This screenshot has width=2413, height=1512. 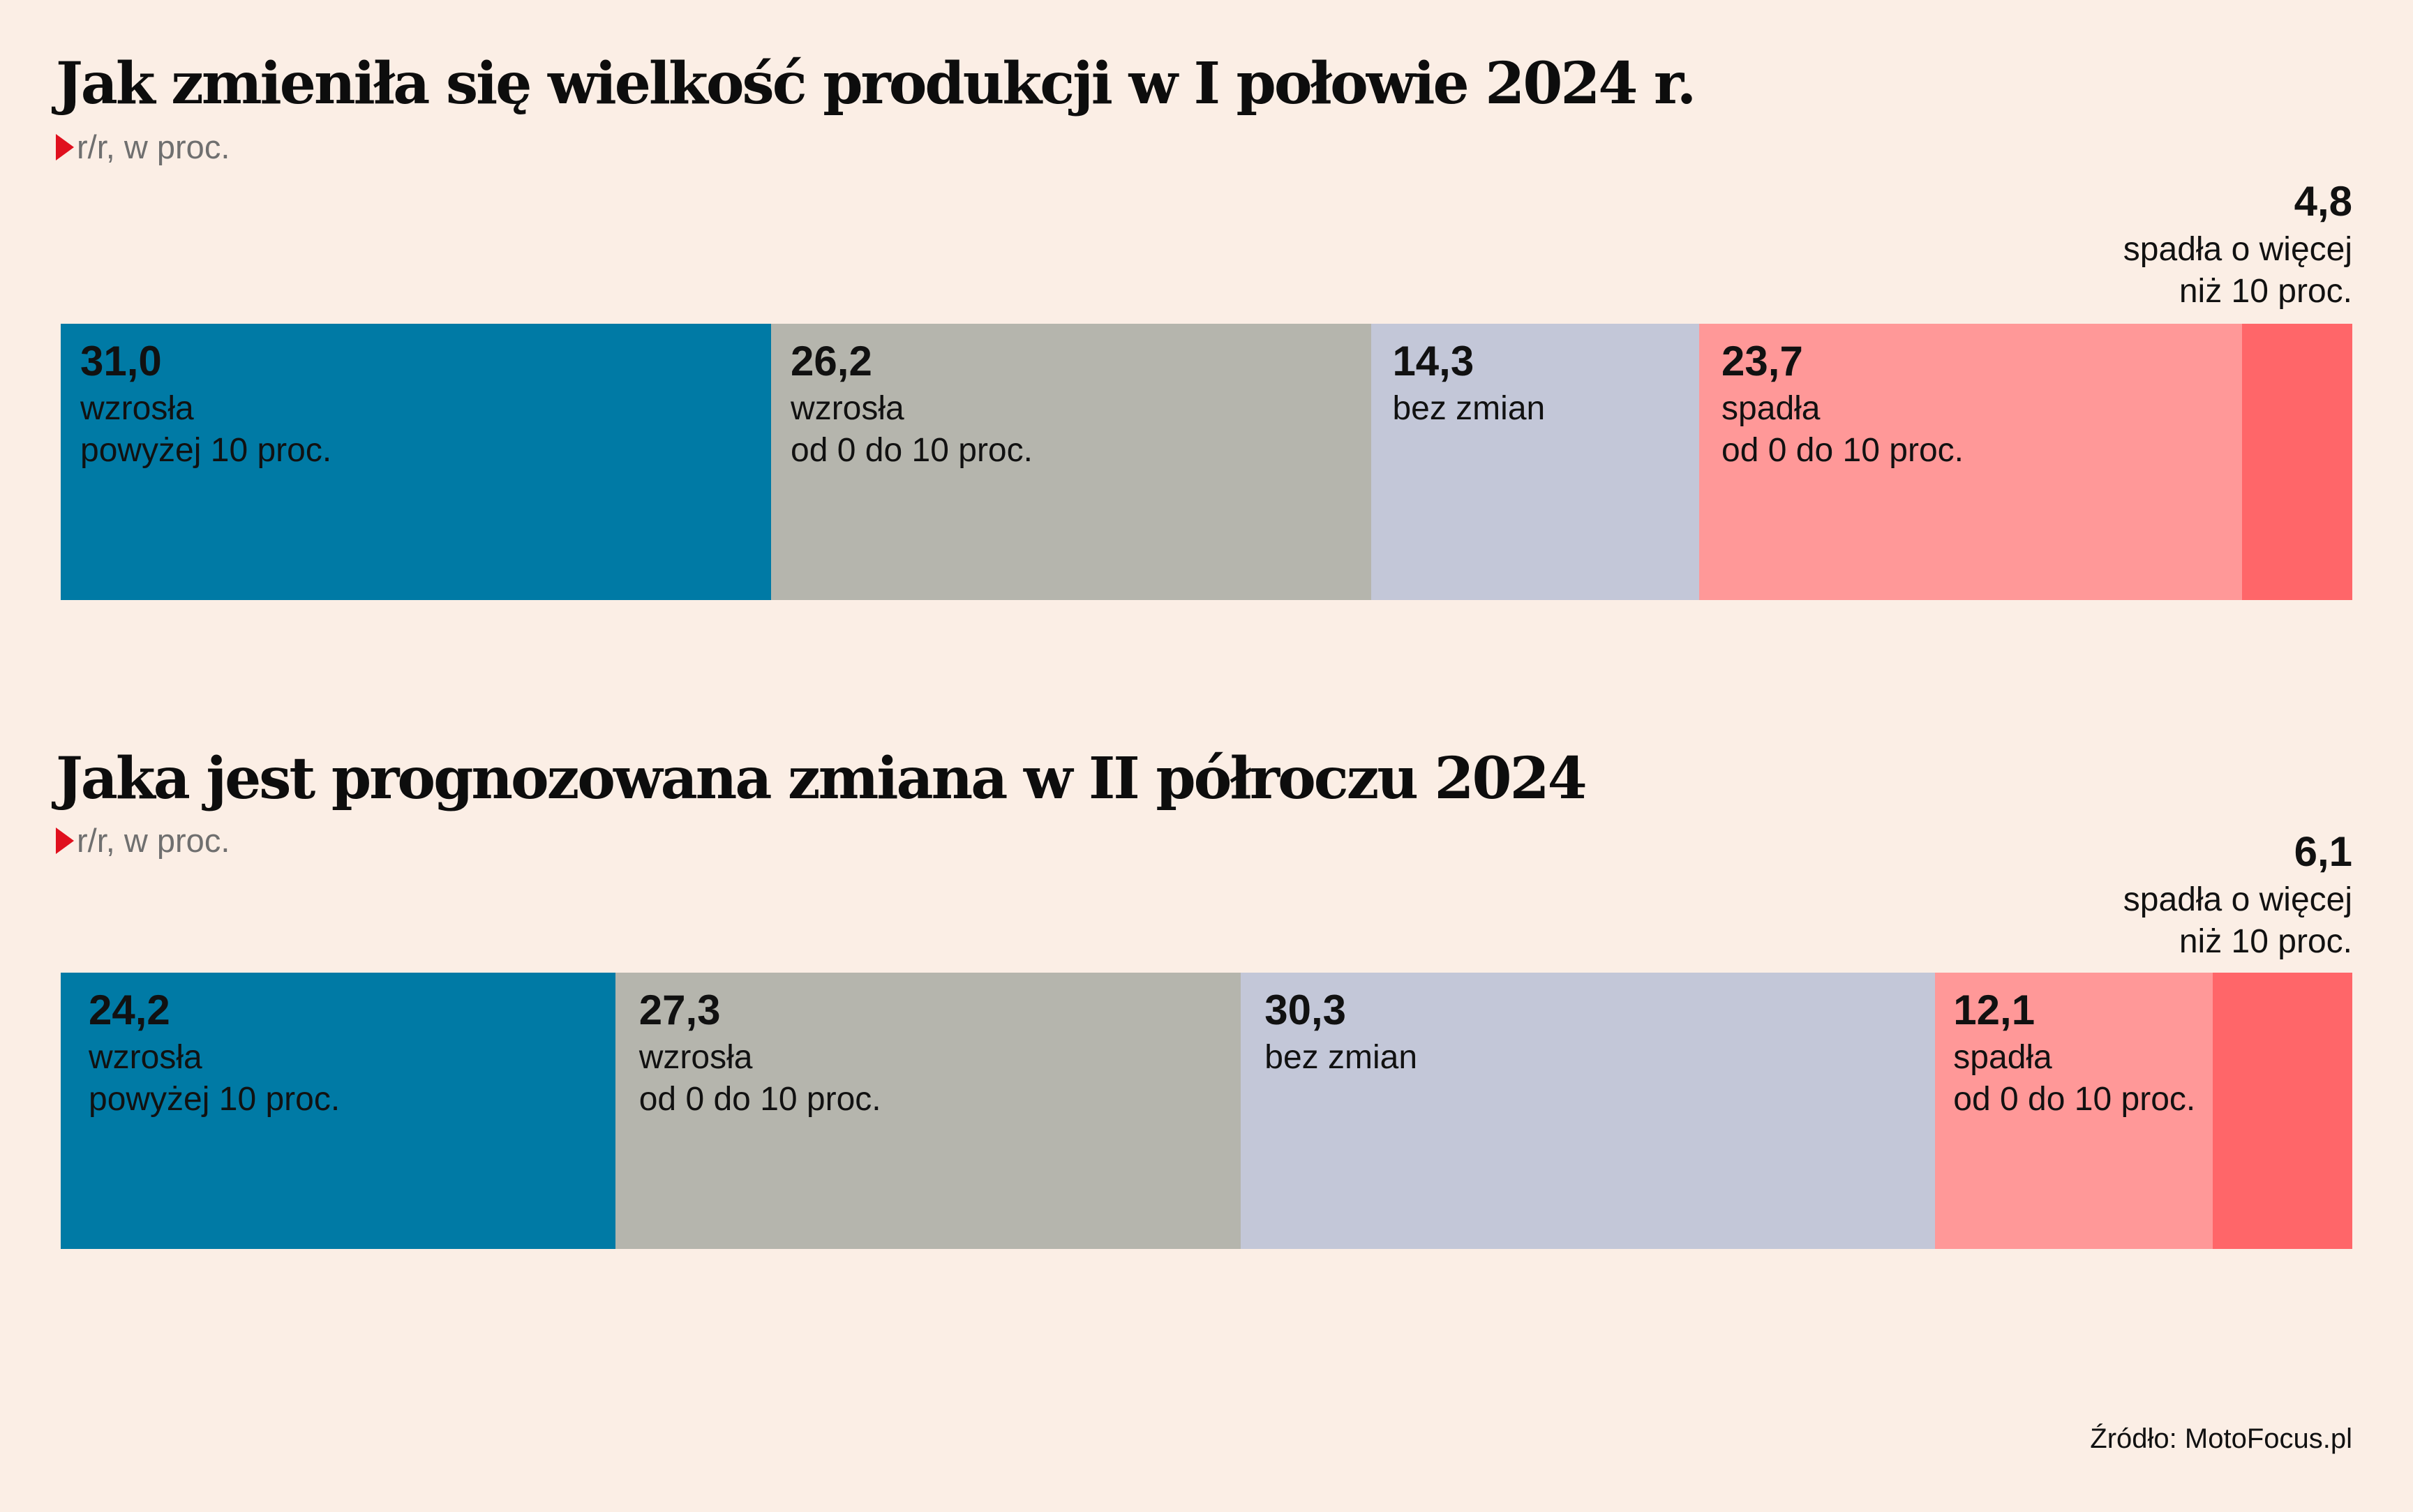 What do you see at coordinates (2221, 1438) in the screenshot?
I see `source-note: Źródło: MotoFocus.pl` at bounding box center [2221, 1438].